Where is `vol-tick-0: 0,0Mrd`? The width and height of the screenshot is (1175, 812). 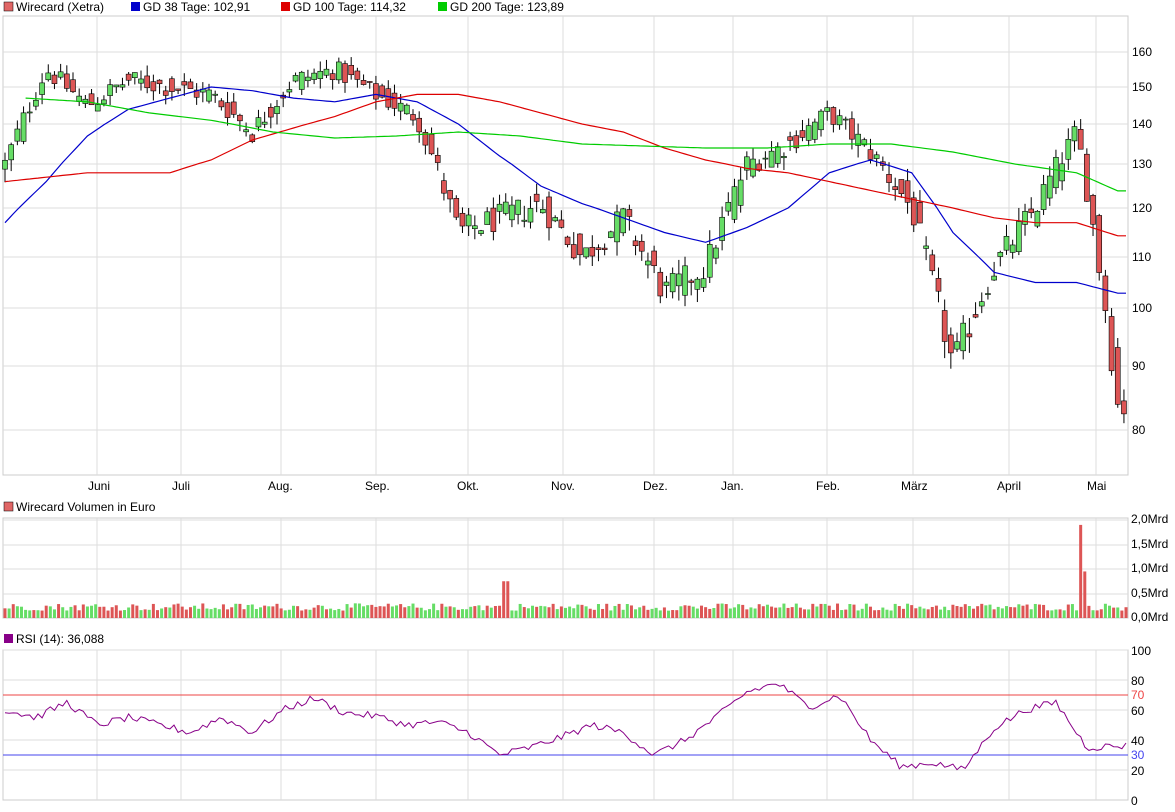 vol-tick-0: 0,0Mrd is located at coordinates (1149, 617).